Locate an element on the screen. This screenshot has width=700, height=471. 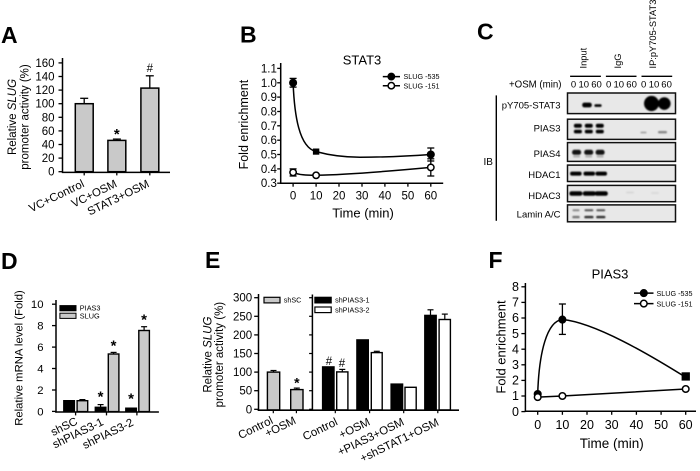
svg-text: 150 is located at coordinates (242, 355).